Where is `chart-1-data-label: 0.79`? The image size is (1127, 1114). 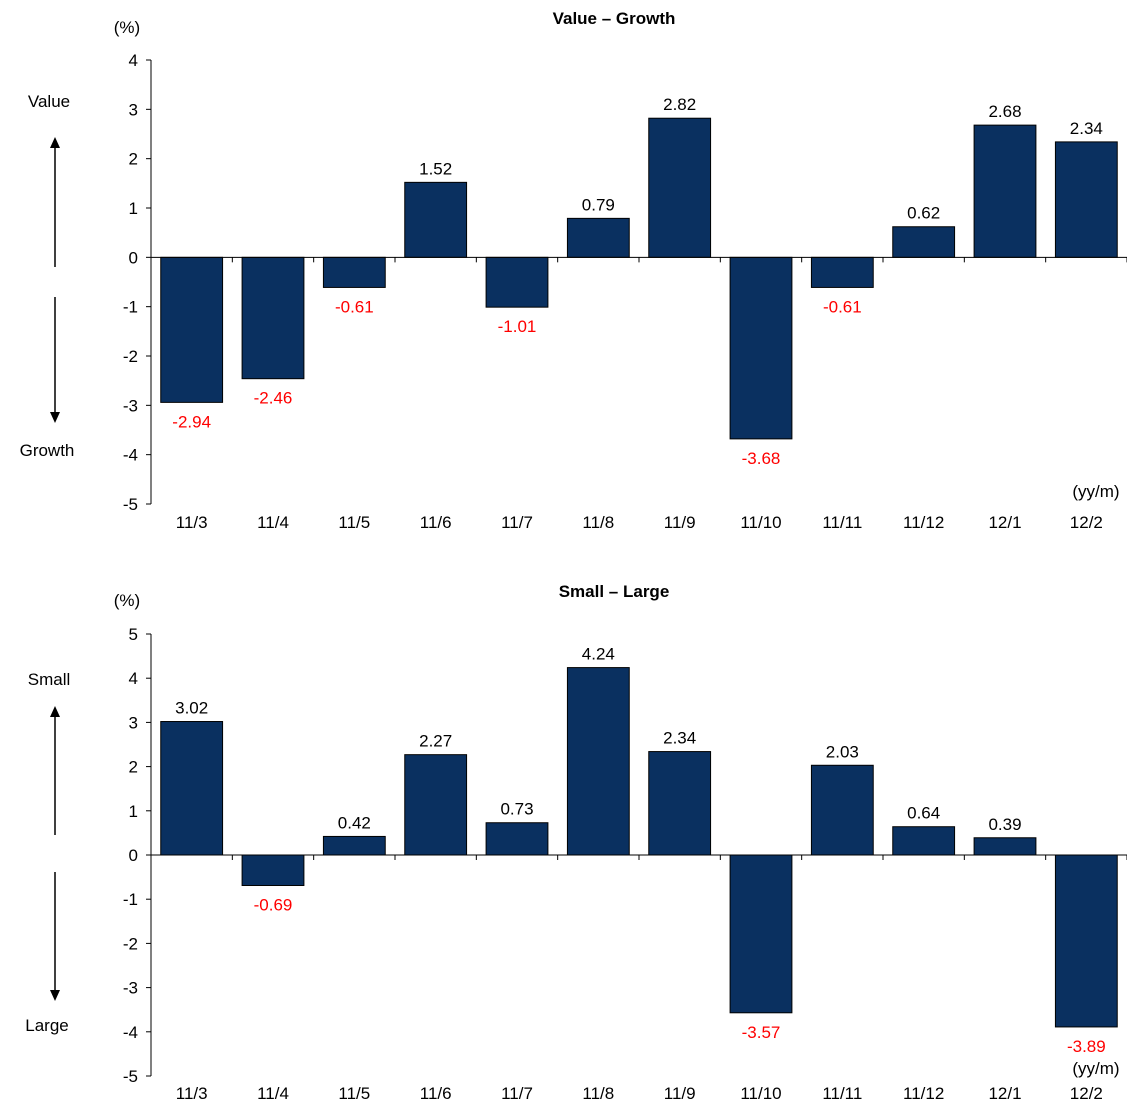
chart-1-data-label: 0.79 is located at coordinates (598, 204).